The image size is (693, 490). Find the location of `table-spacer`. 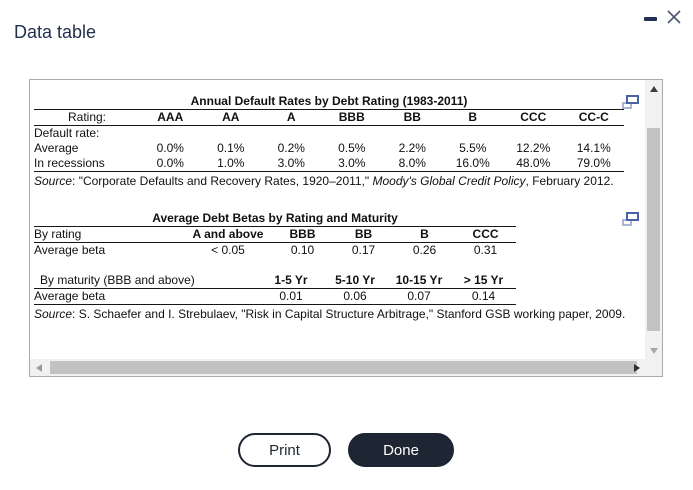

table-spacer is located at coordinates (337, 265).